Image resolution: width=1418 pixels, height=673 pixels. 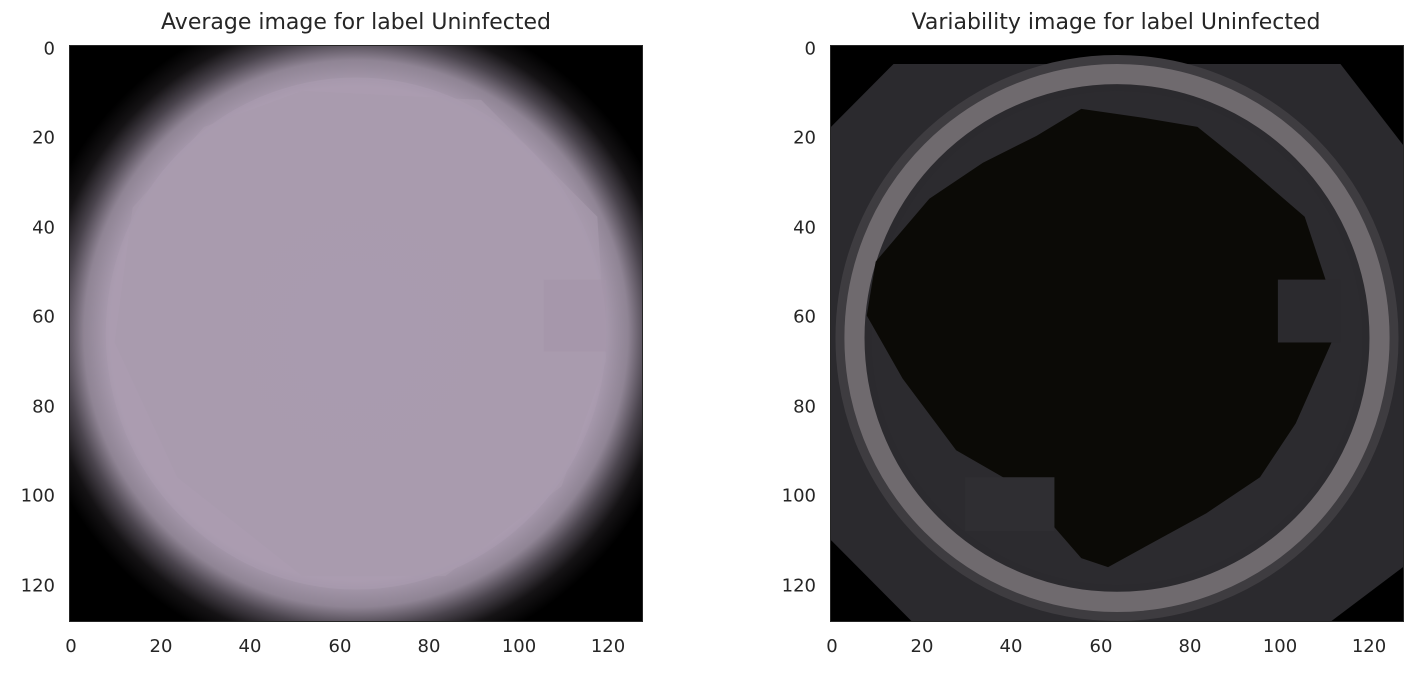 What do you see at coordinates (1116, 22) in the screenshot?
I see `variability-image-title: Variability image for label Uninfected` at bounding box center [1116, 22].